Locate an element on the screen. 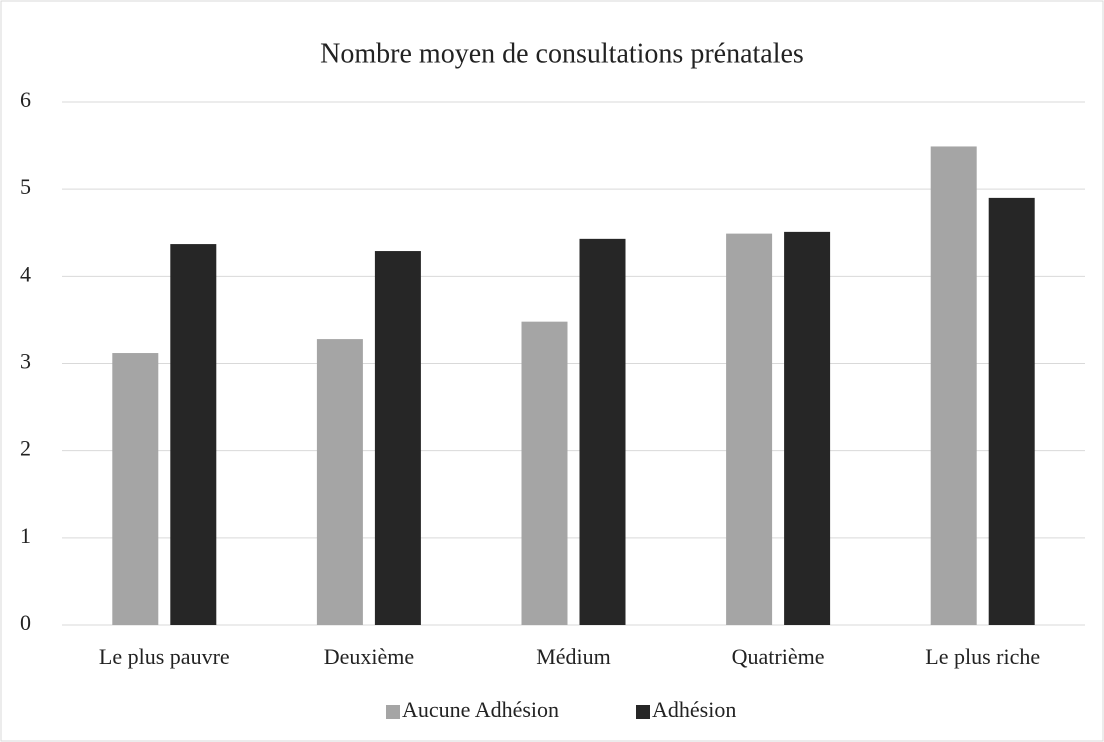  x-tick-label: Le plus riche is located at coordinates (982, 656).